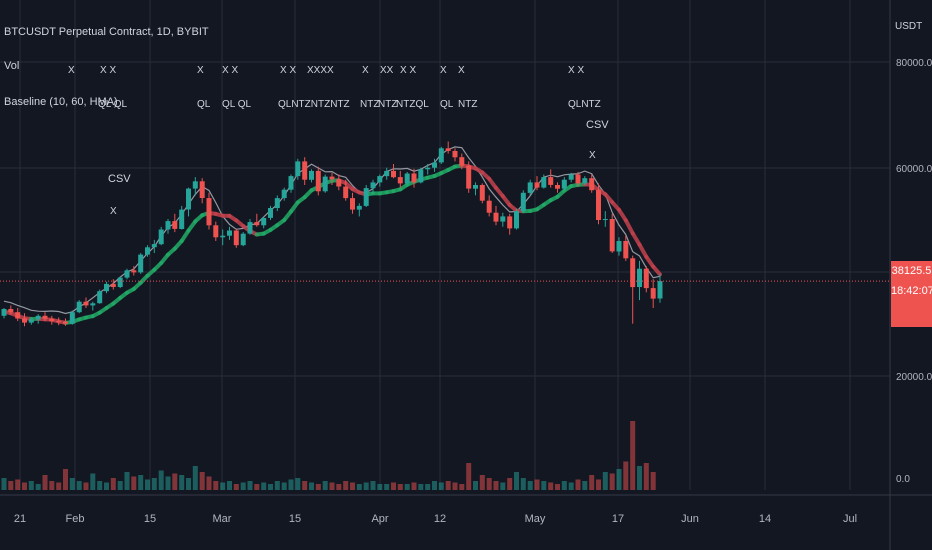 Image resolution: width=932 pixels, height=550 pixels. I want to click on currency-label: USDT, so click(909, 26).